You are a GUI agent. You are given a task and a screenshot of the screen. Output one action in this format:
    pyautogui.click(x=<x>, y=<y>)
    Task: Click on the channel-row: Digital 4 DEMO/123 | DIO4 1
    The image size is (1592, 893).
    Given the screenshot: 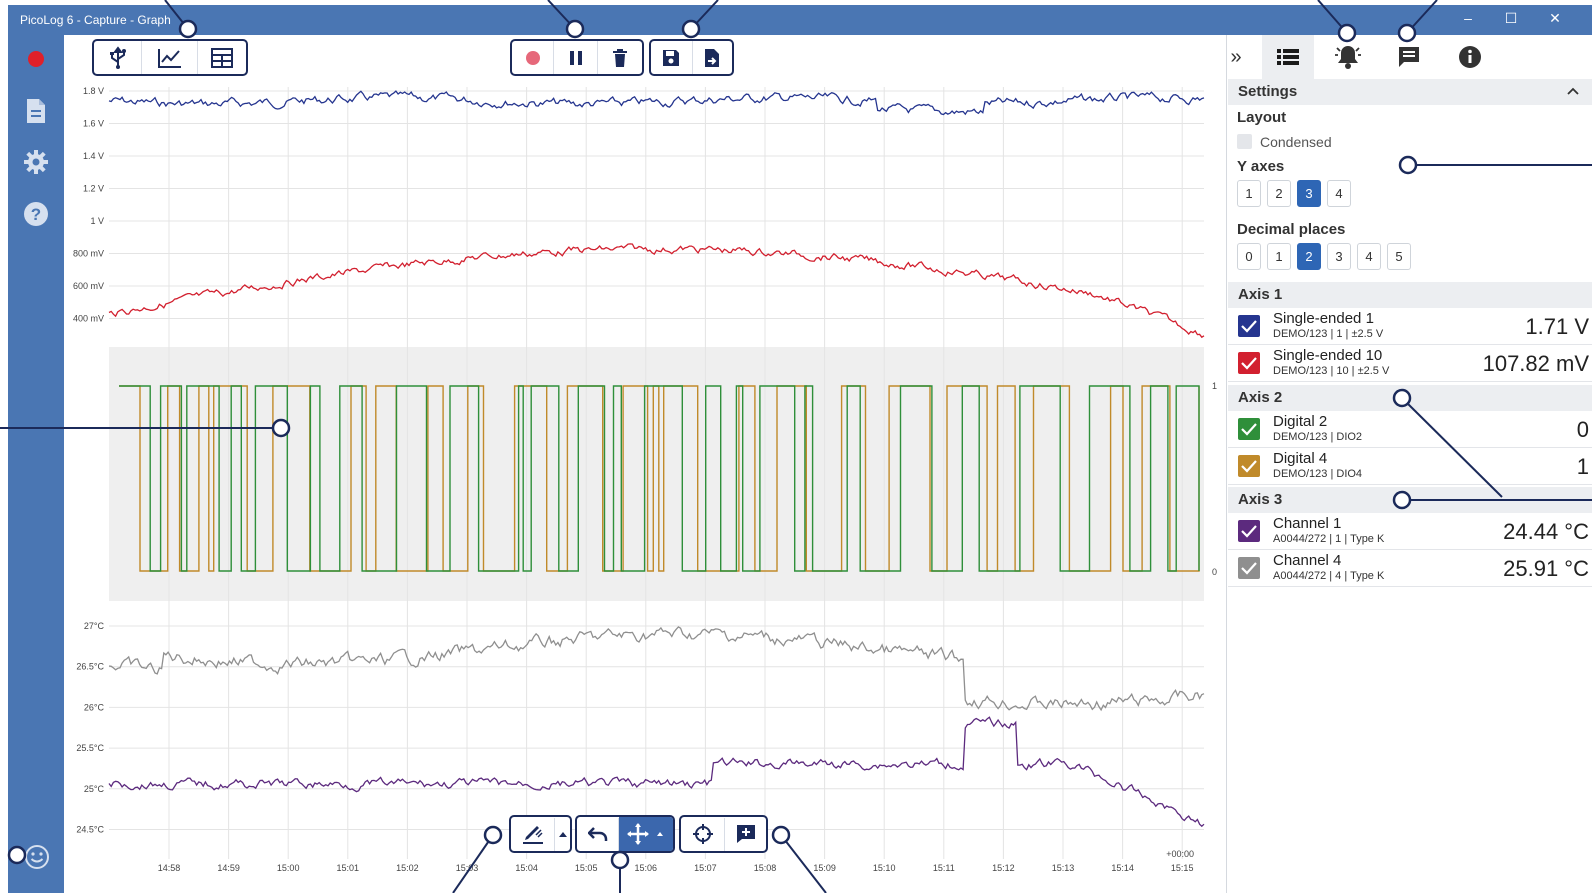 What is the action you would take?
    pyautogui.click(x=1410, y=466)
    